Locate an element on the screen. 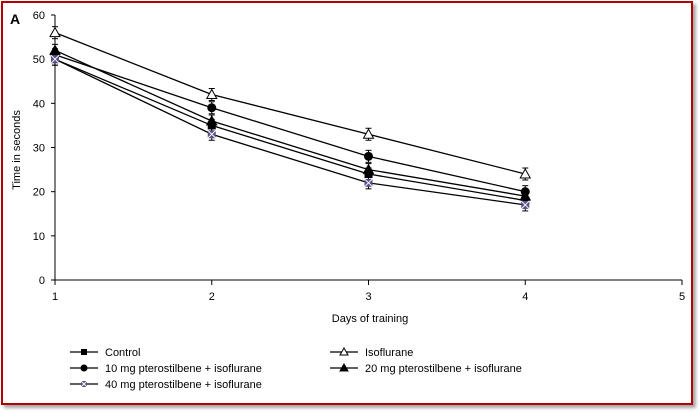 The width and height of the screenshot is (700, 412). legend-item: Control is located at coordinates (105, 353).